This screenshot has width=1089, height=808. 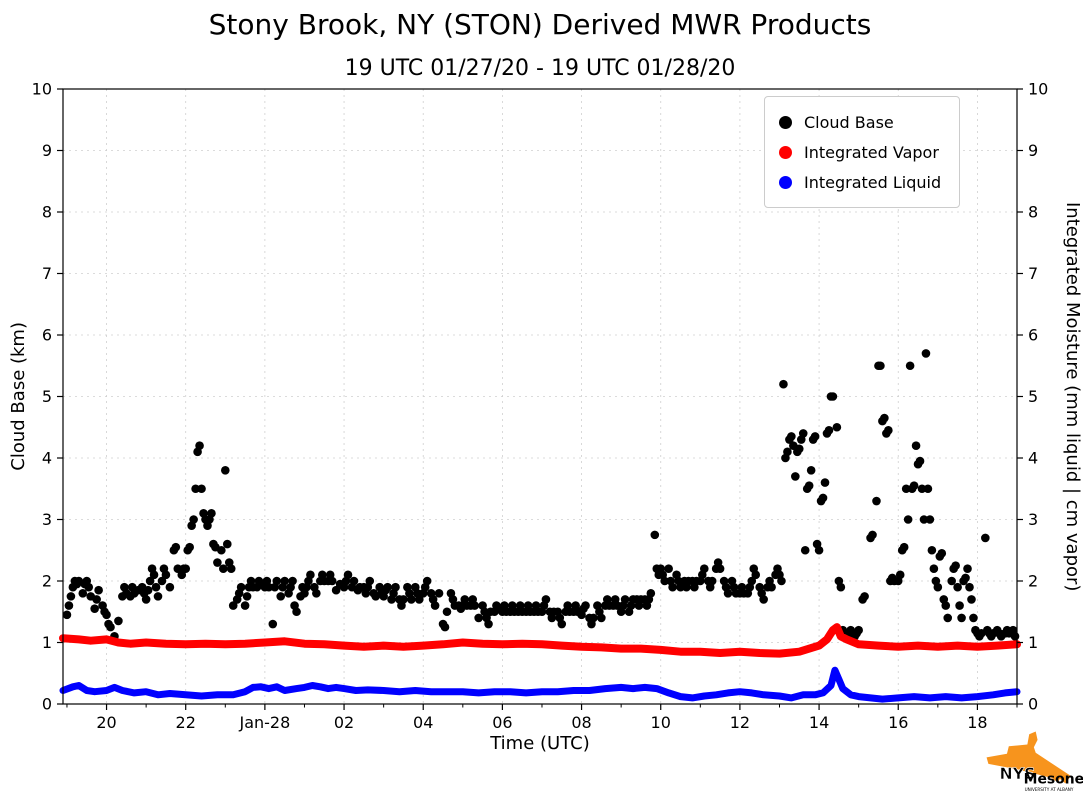 What do you see at coordinates (423, 722) in the screenshot?
I see `x-tick-label: 04` at bounding box center [423, 722].